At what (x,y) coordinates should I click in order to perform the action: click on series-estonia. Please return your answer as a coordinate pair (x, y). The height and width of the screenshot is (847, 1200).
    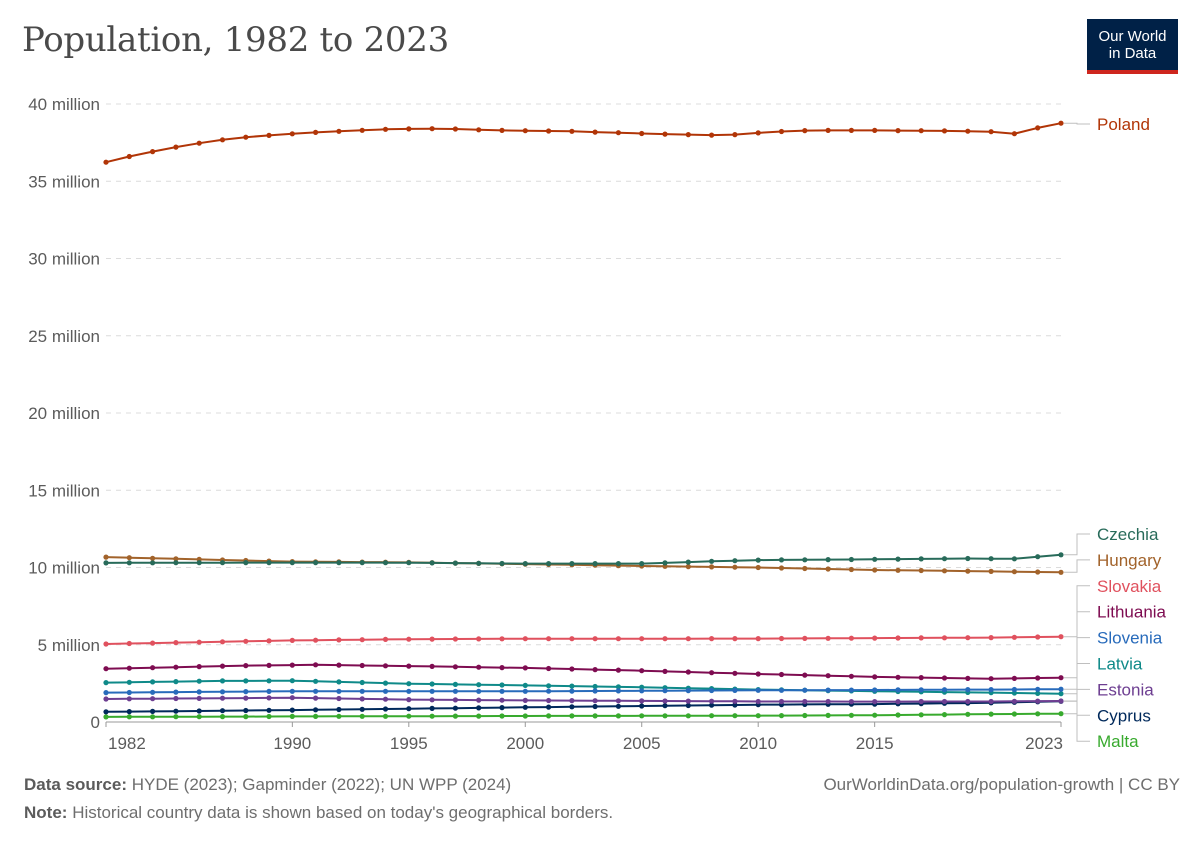
    Looking at the image, I should click on (583, 700).